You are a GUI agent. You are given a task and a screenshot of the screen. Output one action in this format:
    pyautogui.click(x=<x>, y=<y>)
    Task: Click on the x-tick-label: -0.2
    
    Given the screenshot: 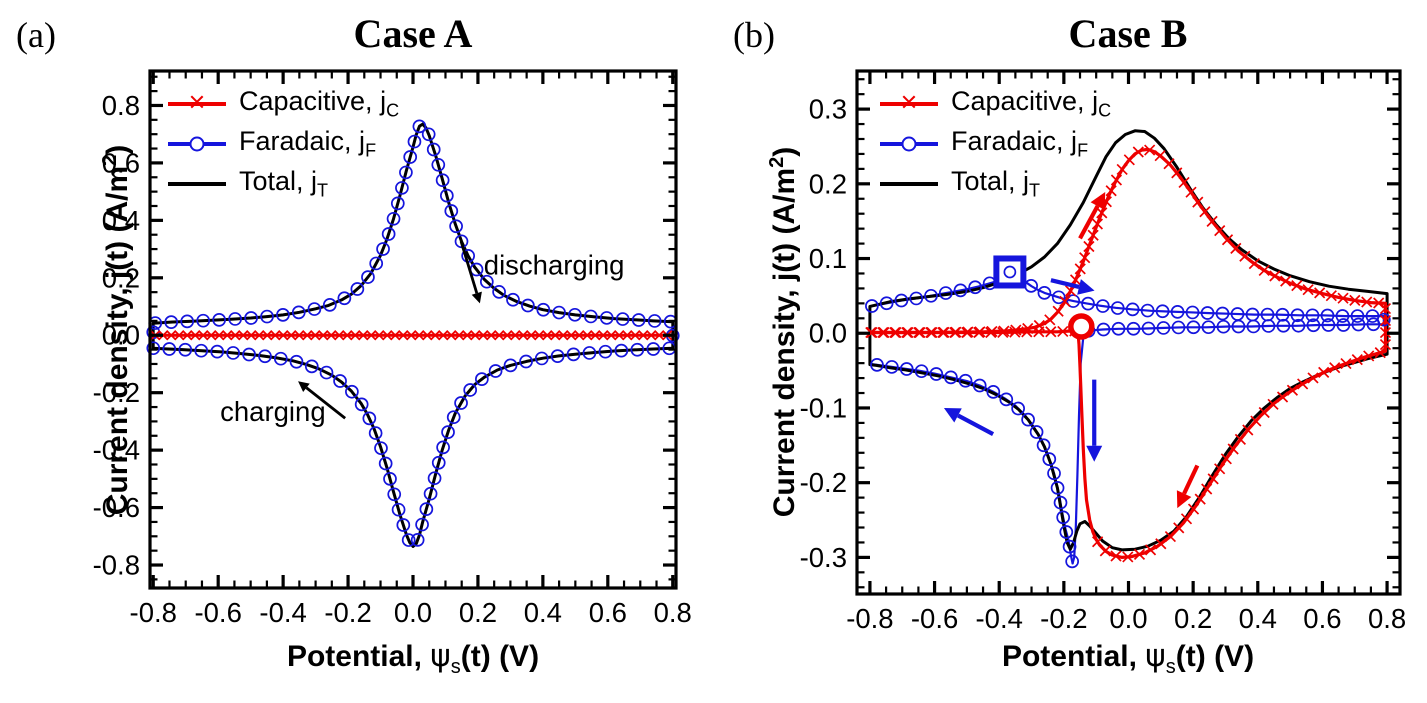 What is the action you would take?
    pyautogui.click(x=347, y=612)
    